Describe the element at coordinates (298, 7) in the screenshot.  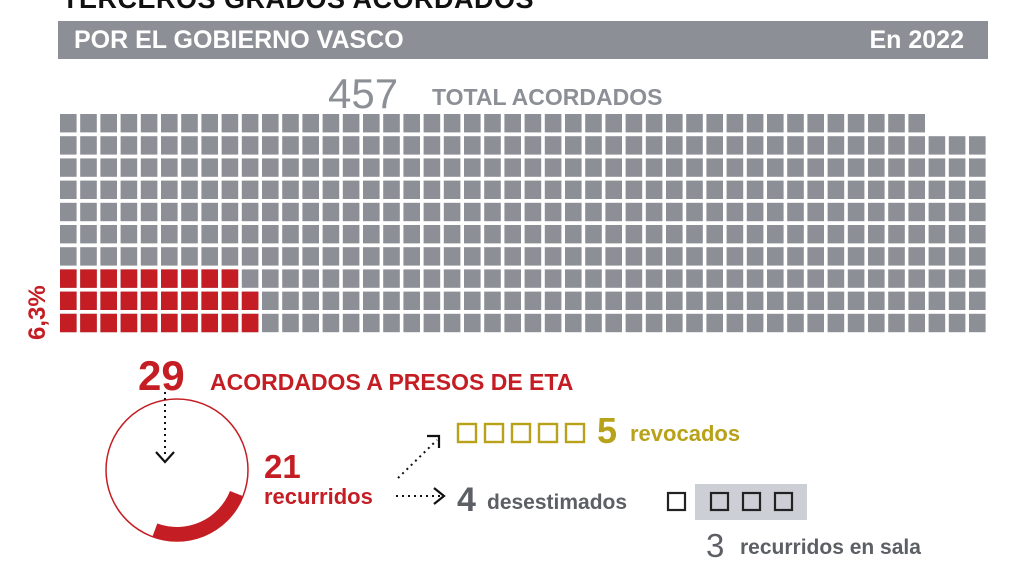
I see `chart-title: TERCEROS GRADOS ACORDADOS` at that location.